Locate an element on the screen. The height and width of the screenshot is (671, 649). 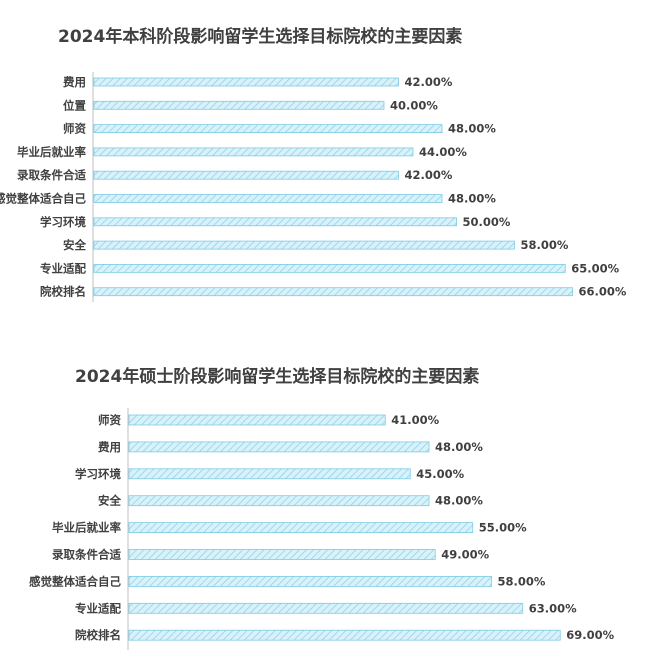
data-label: 45.00% is located at coordinates (440, 474).